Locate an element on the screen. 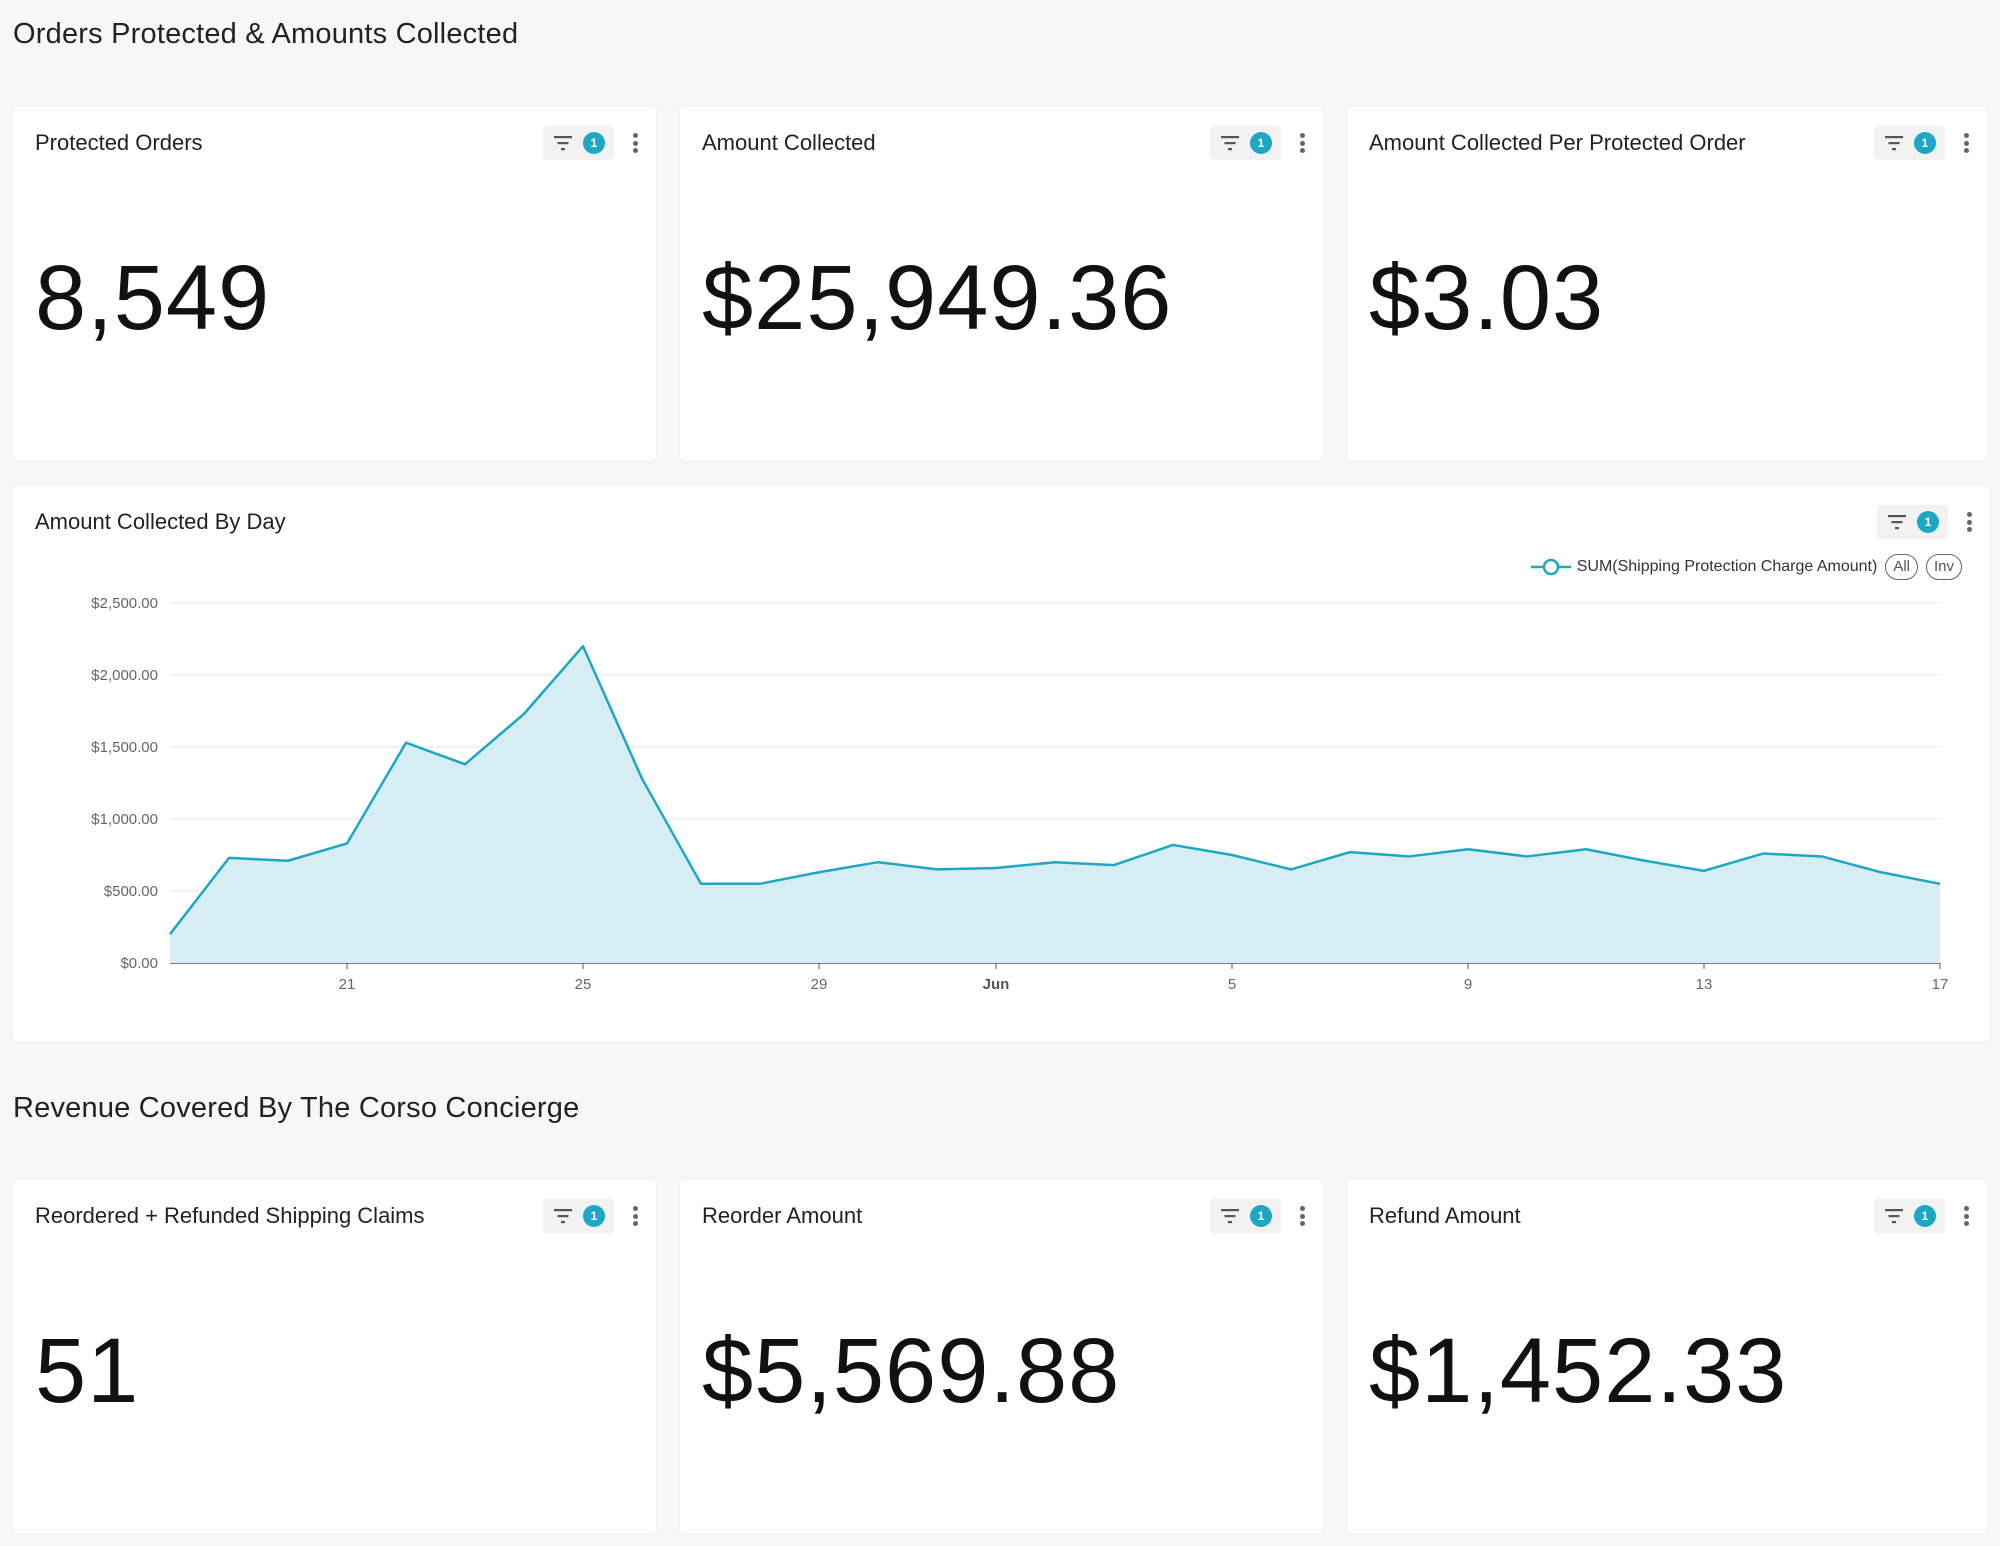 This screenshot has height=1546, width=2000. legend-invert-button: Inv is located at coordinates (1943, 567).